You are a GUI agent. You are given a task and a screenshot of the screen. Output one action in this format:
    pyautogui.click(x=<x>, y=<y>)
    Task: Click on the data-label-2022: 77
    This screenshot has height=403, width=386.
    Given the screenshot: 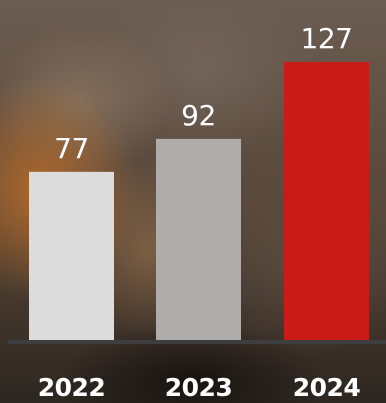 What is the action you would take?
    pyautogui.click(x=71, y=148)
    